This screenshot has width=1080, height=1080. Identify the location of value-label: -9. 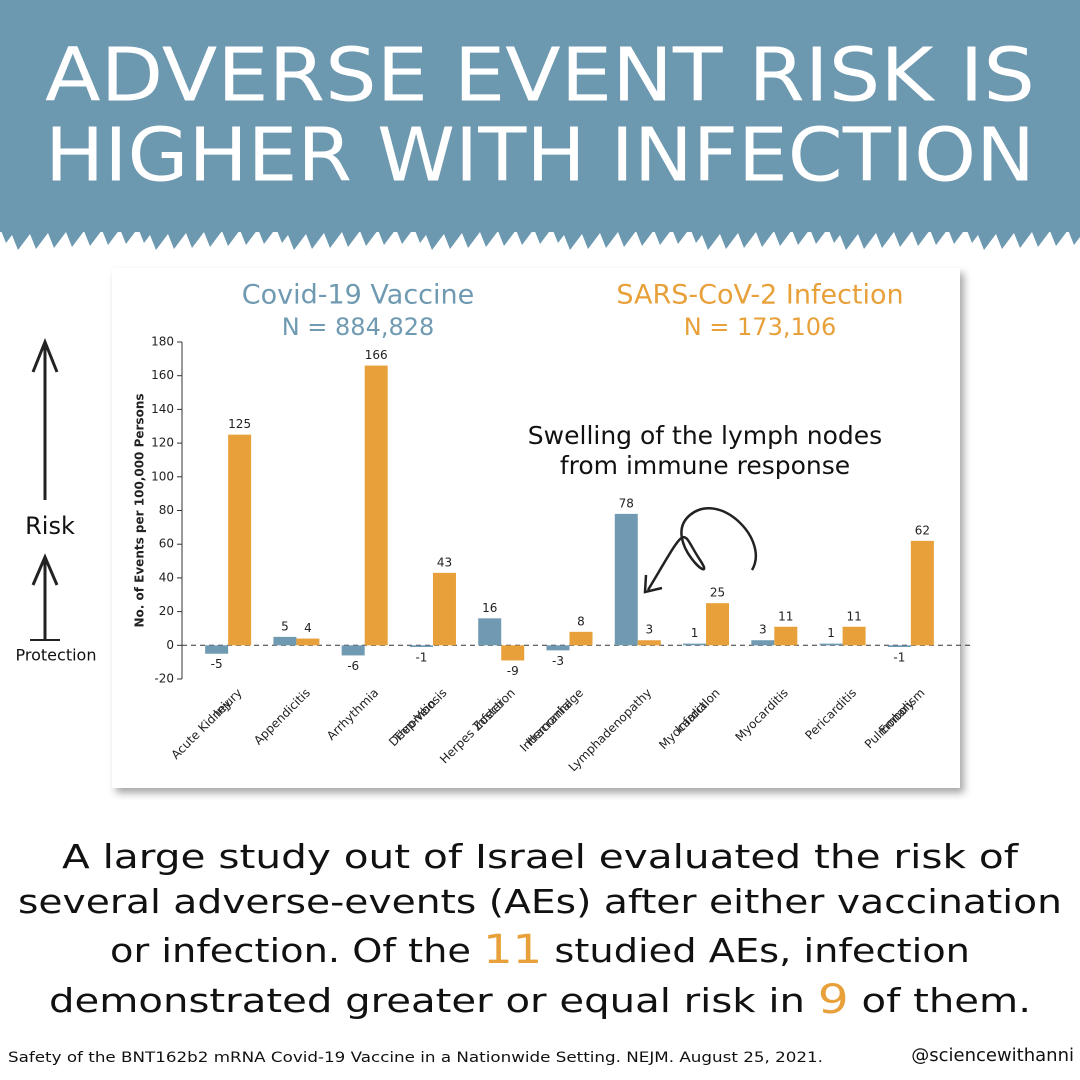
(513, 671).